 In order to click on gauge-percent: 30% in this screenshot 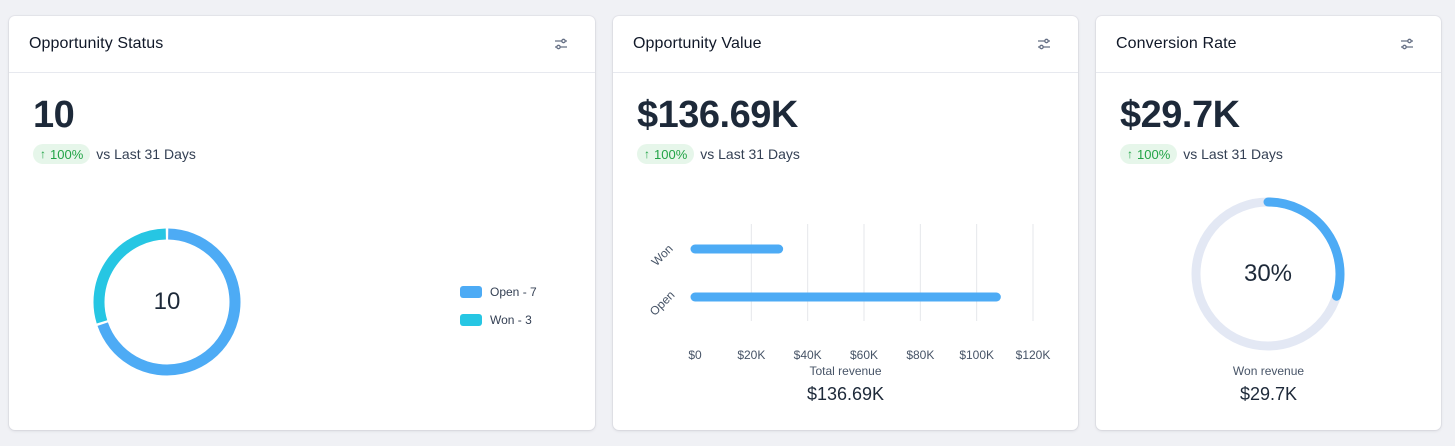, I will do `click(1268, 273)`.